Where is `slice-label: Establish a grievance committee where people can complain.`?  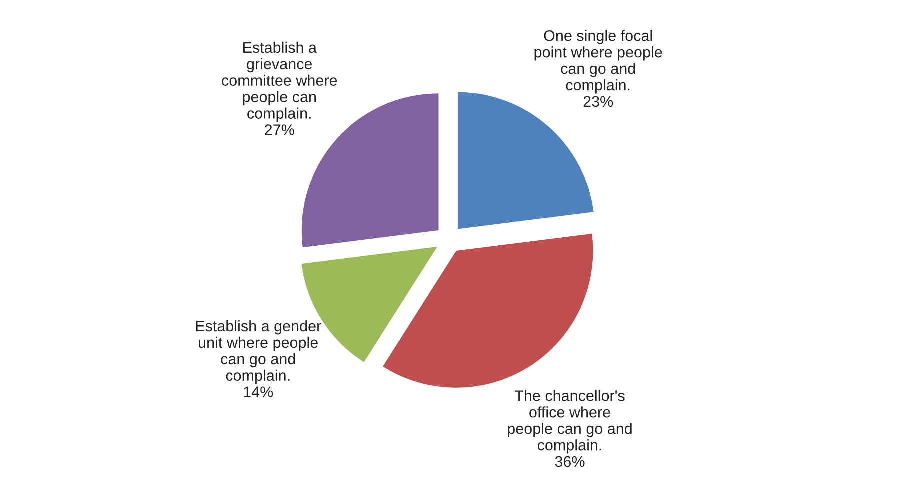
slice-label: Establish a grievance committee where people can complain. is located at coordinates (280, 82).